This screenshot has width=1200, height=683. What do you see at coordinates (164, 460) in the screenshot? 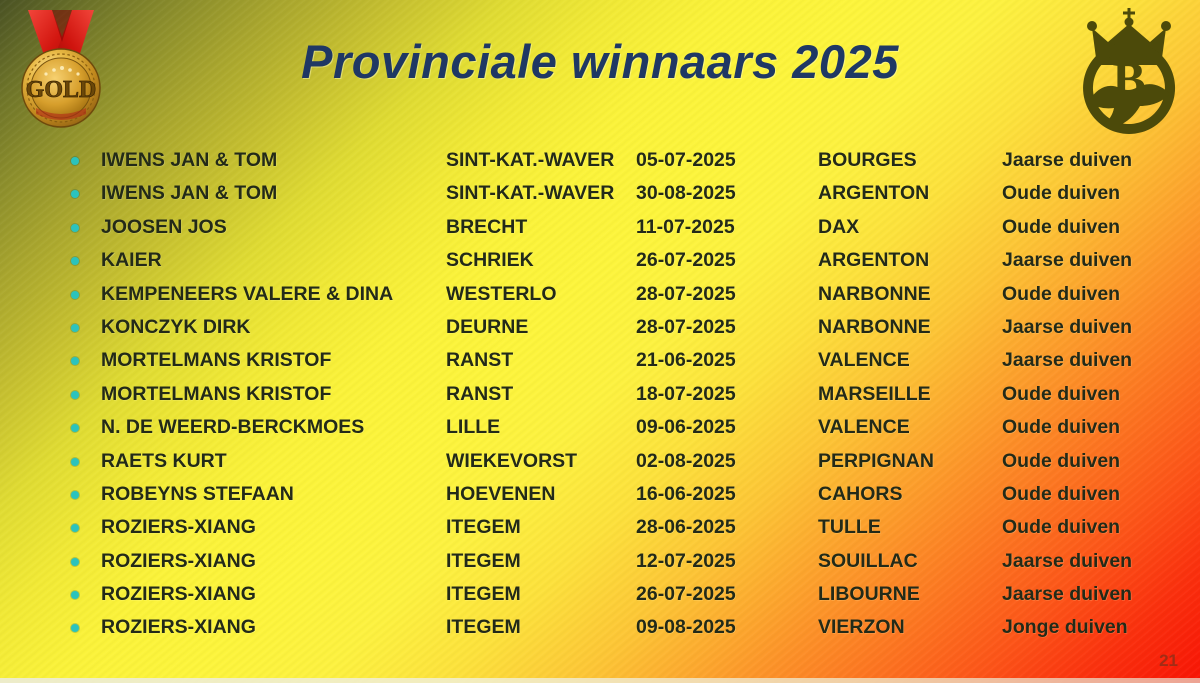
I see `winner-name: RAETS KURT` at bounding box center [164, 460].